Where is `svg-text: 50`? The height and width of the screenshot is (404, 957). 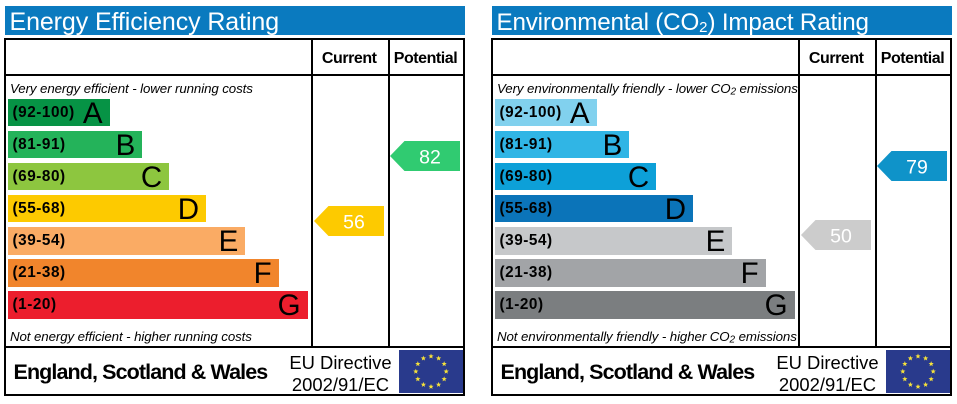
svg-text: 50 is located at coordinates (841, 236).